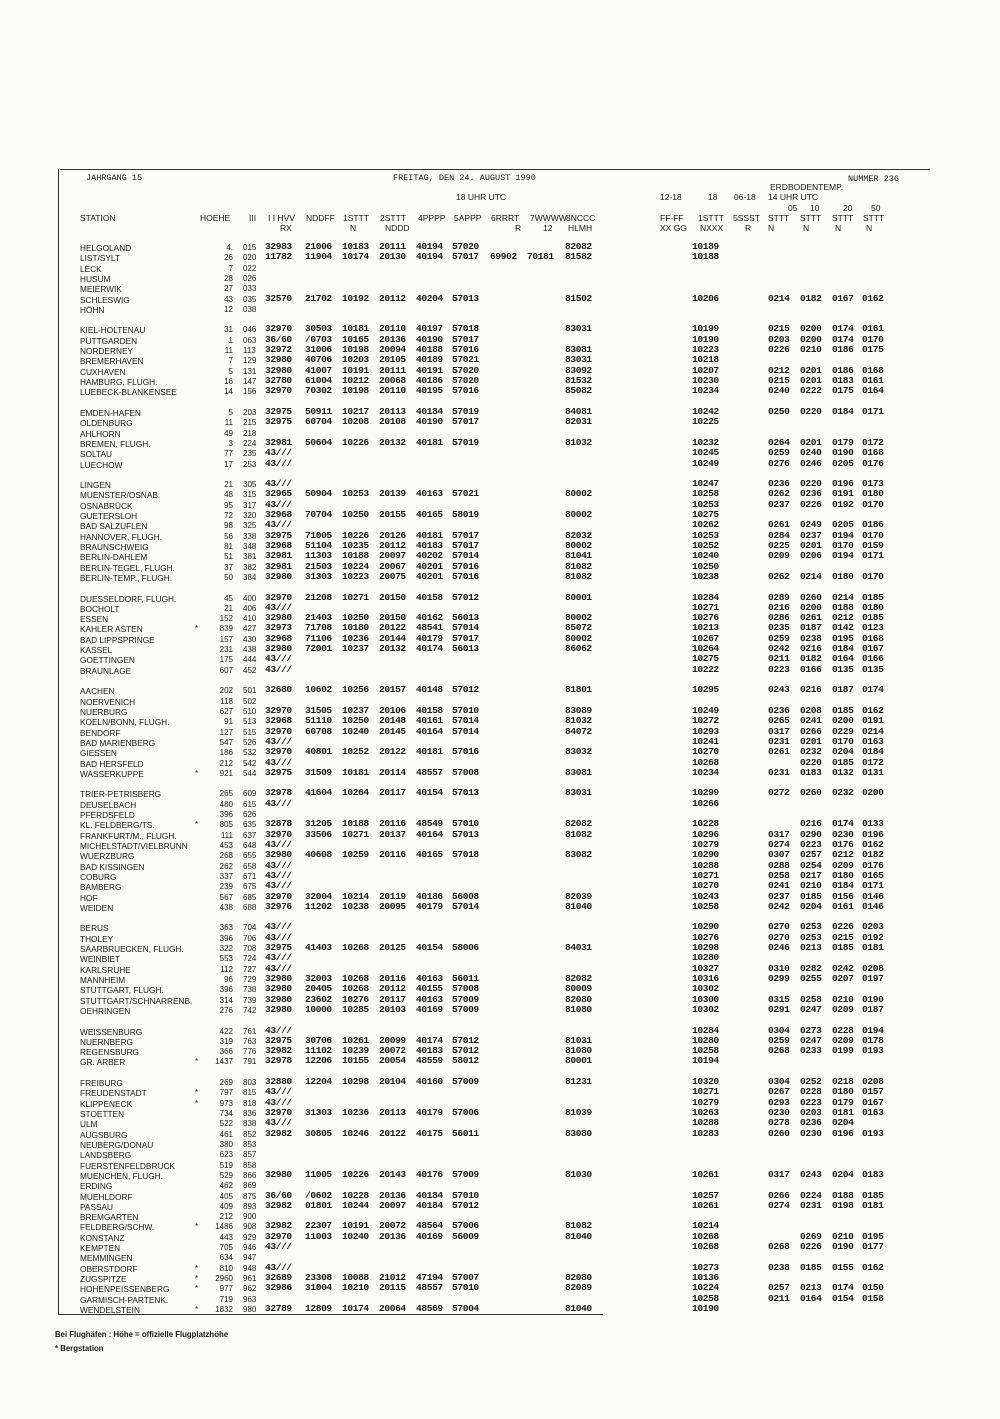 The height and width of the screenshot is (1419, 1000). I want to click on group-2sttt: 20104, so click(392, 1082).